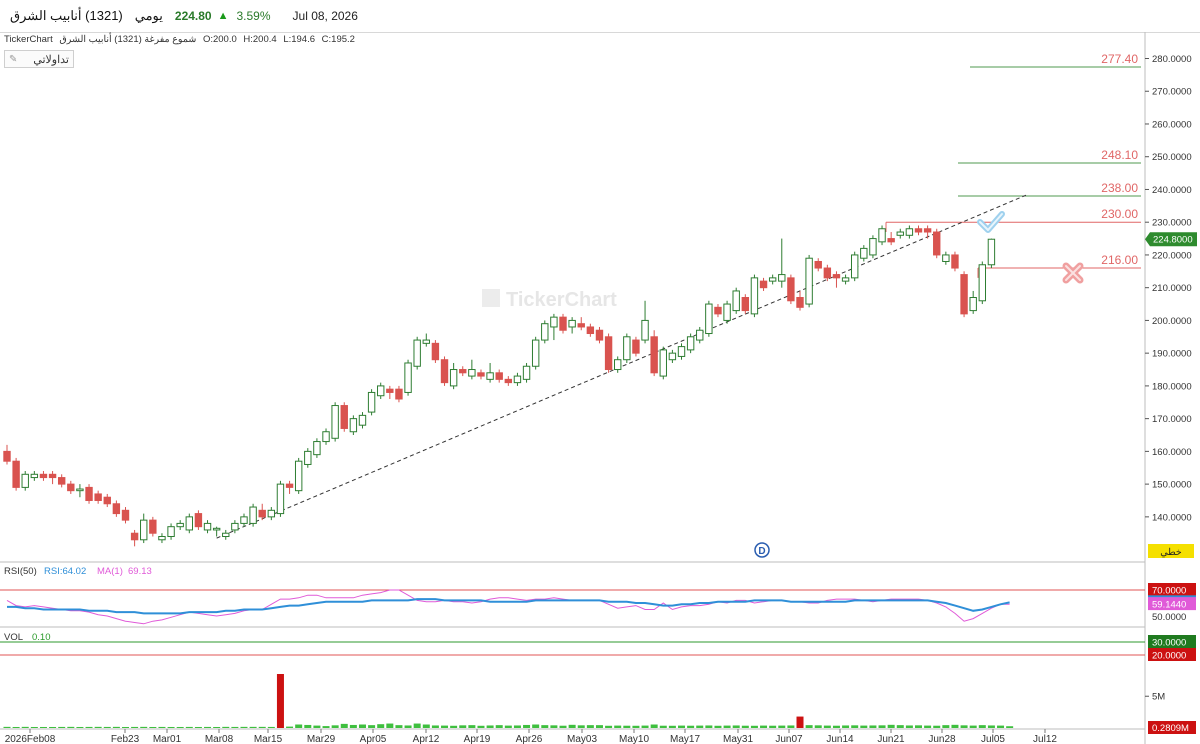  What do you see at coordinates (508, 606) in the screenshot?
I see `rsi-line` at bounding box center [508, 606].